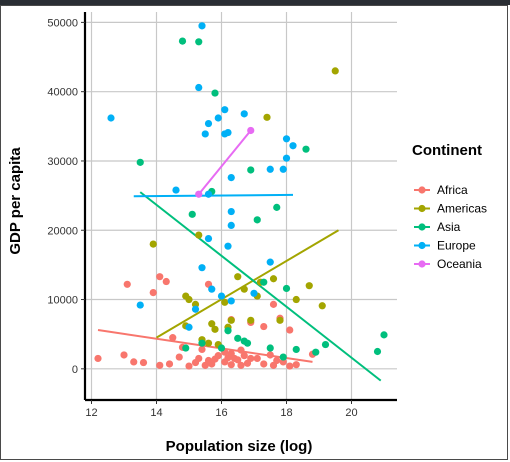 Image resolution: width=510 pixels, height=462 pixels. Describe the element at coordinates (239, 446) in the screenshot. I see `x-axis-title: Population size (log)` at that location.